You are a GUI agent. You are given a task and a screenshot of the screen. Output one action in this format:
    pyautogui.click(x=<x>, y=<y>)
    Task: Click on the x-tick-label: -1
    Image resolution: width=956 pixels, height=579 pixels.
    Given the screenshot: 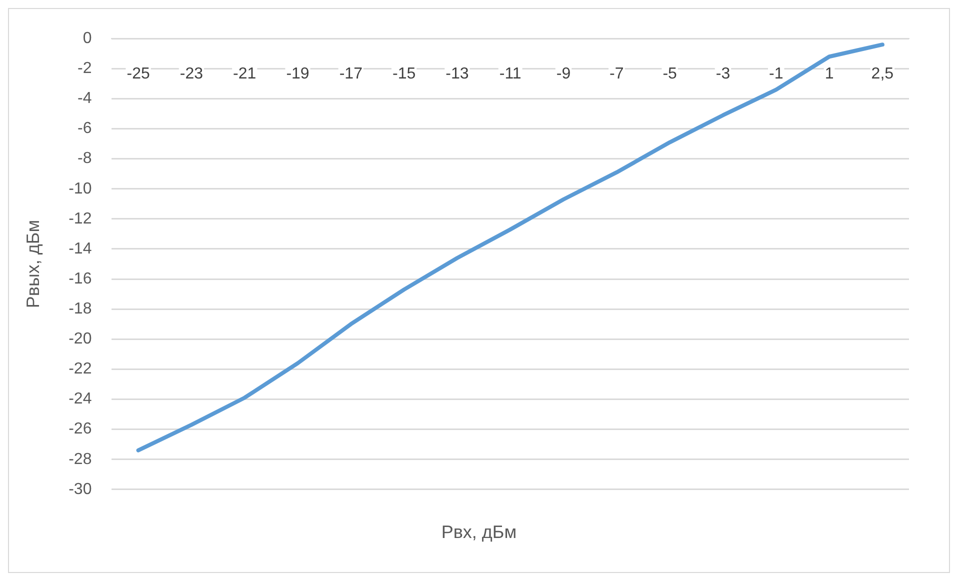 What is the action you would take?
    pyautogui.click(x=776, y=74)
    